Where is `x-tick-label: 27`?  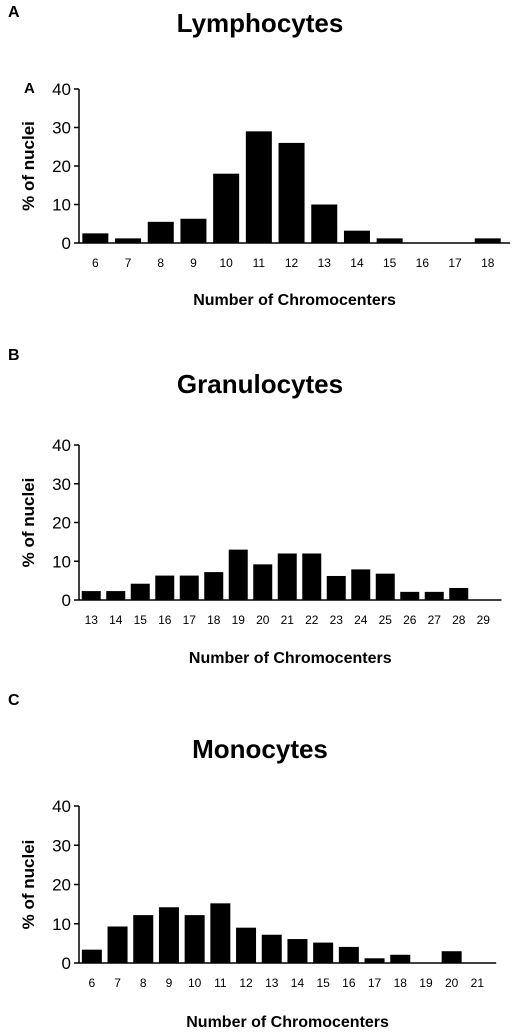 x-tick-label: 27 is located at coordinates (435, 620).